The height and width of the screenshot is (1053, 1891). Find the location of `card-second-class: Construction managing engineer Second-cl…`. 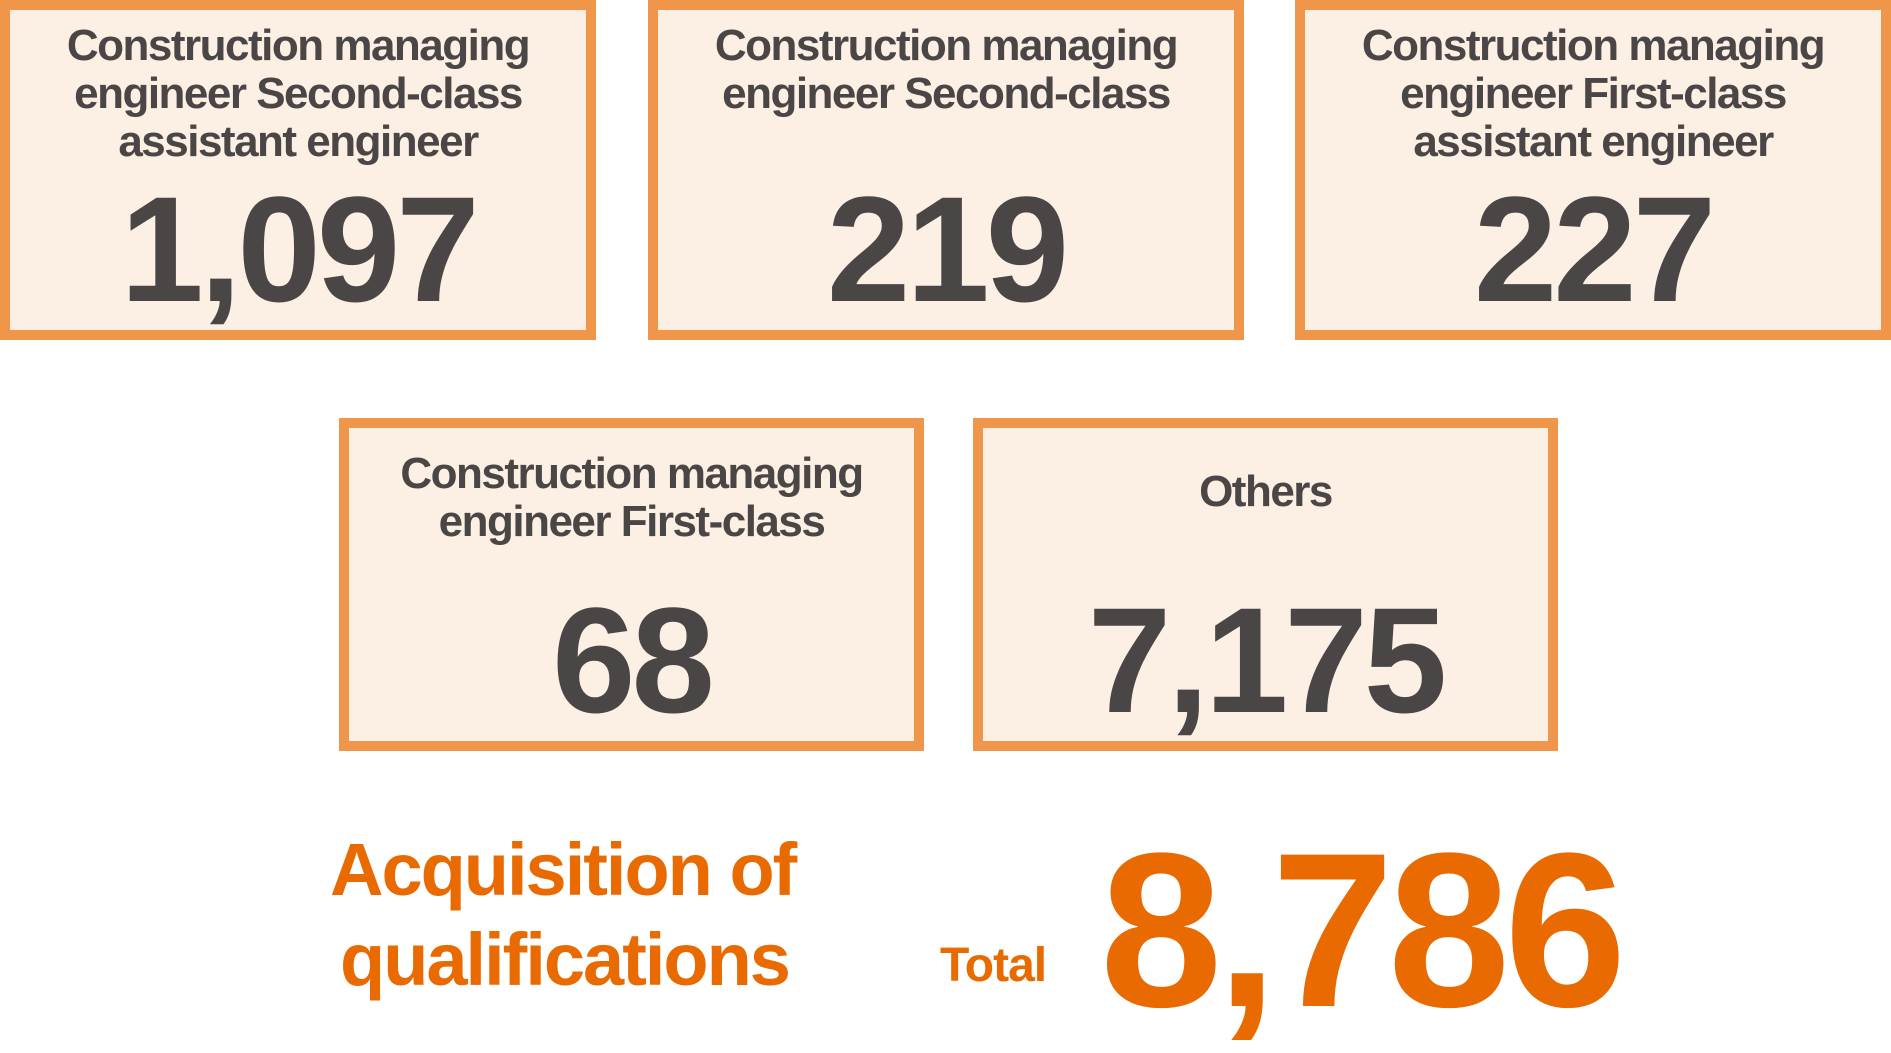

card-second-class: Construction managing engineer Second-cl… is located at coordinates (946, 170).